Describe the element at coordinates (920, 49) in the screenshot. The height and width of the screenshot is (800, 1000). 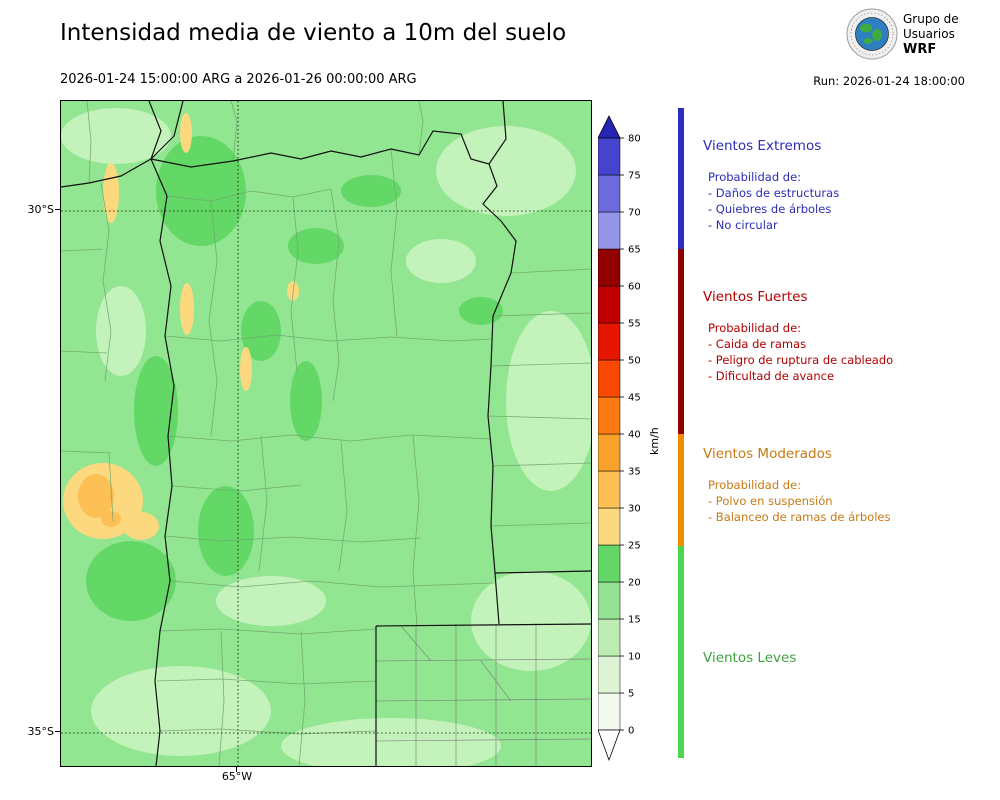
I see `logo-org-line3: WRF` at that location.